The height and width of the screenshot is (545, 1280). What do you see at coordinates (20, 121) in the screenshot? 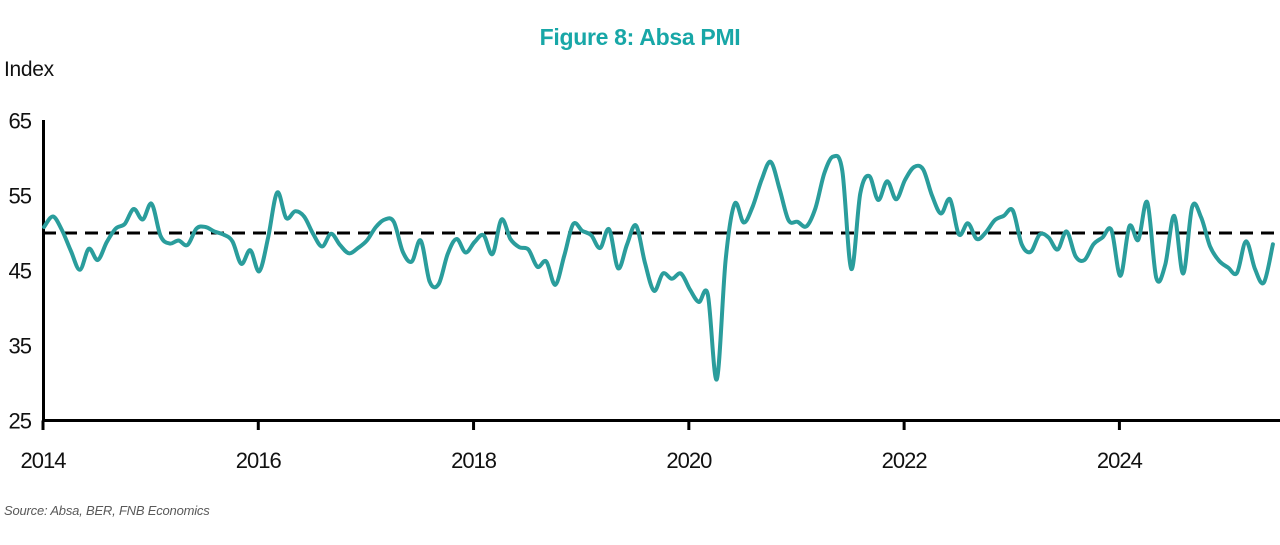
I see `y-tick-label: 65` at bounding box center [20, 121].